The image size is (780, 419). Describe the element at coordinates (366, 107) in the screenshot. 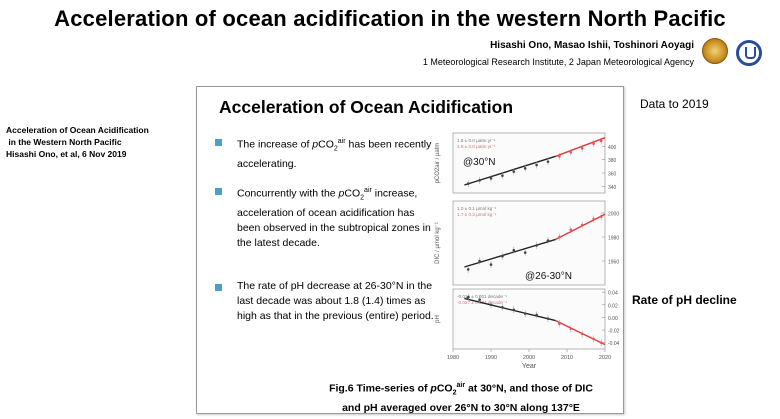

I see `slide-title: Acceleration of Ocean Acidification` at that location.